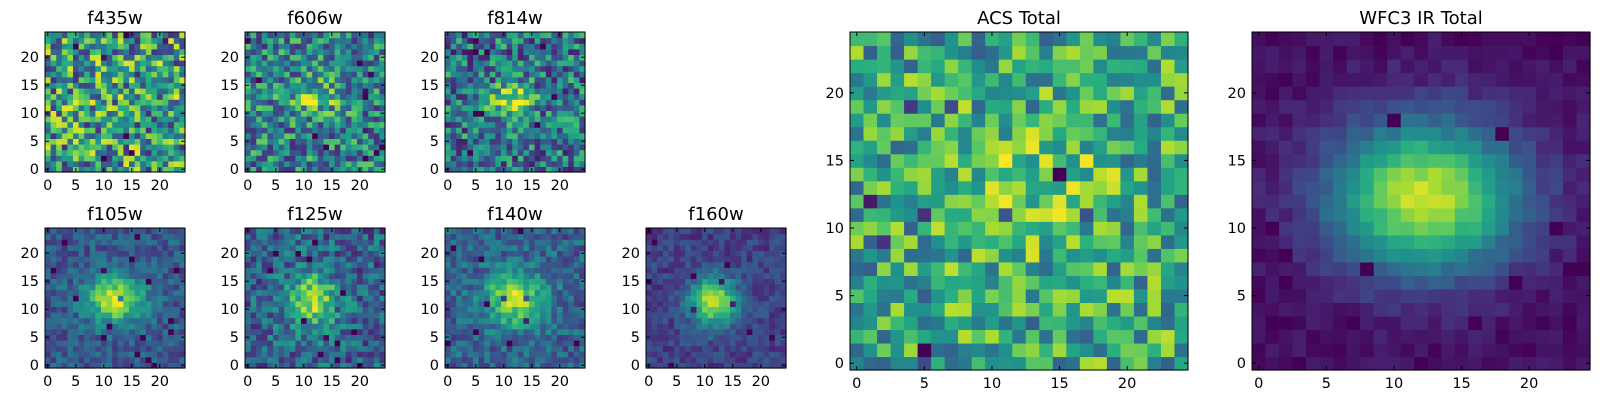 The height and width of the screenshot is (400, 1600). What do you see at coordinates (514, 18) in the screenshot?
I see `panel-title: f814w` at bounding box center [514, 18].